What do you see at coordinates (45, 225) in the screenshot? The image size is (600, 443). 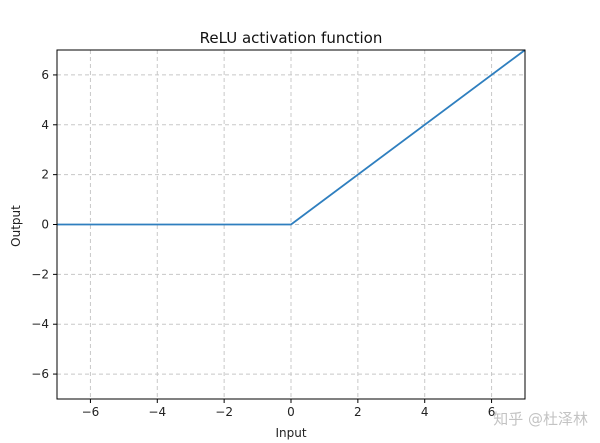 I see `y-tick-label: 0` at bounding box center [45, 225].